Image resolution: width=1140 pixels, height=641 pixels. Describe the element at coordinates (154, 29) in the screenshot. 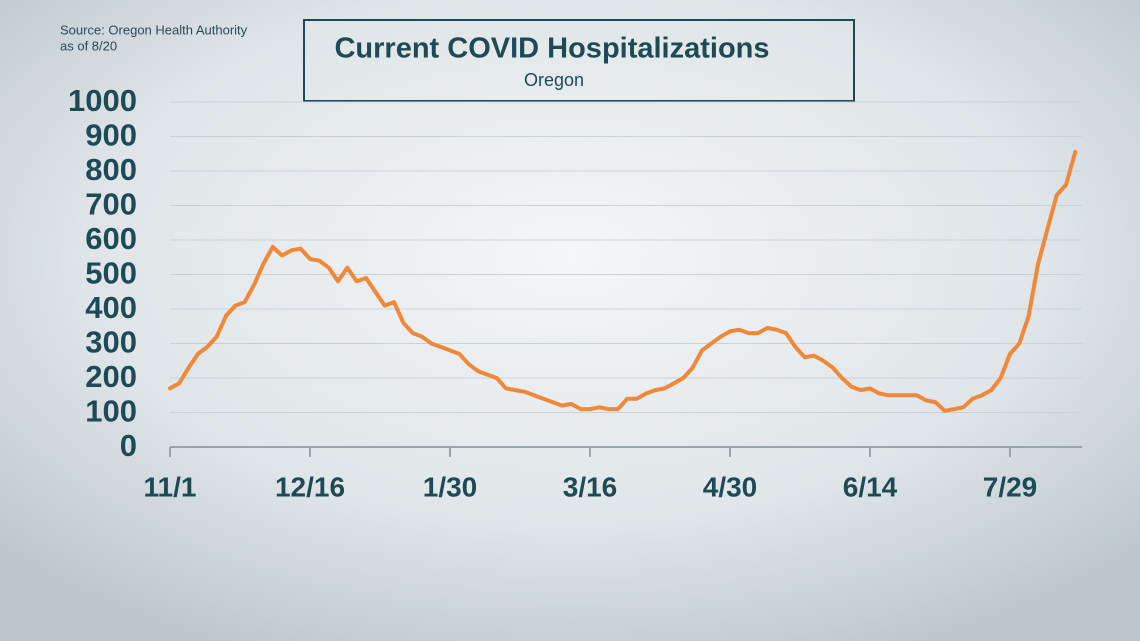

I see `source-line: Source: Oregon Health Authority` at that location.